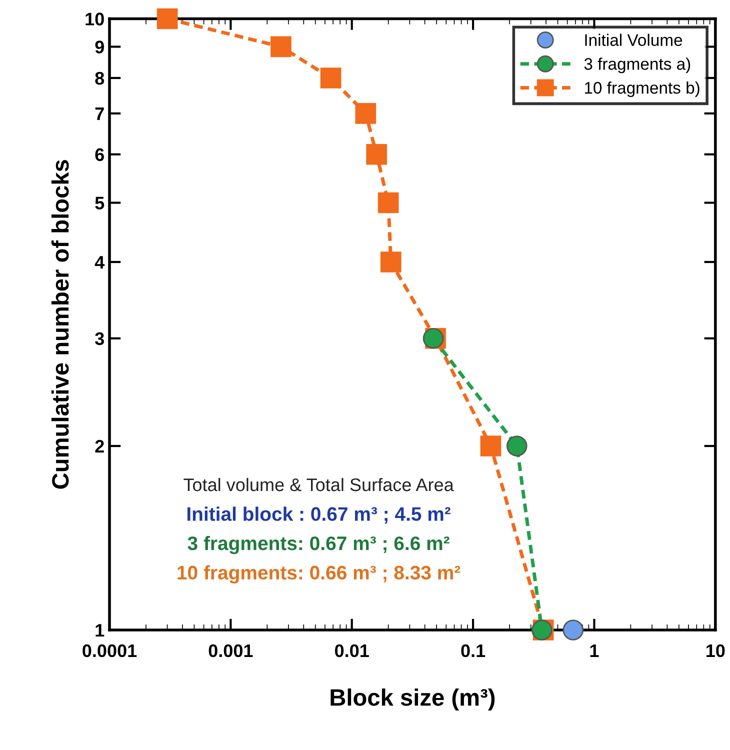 The height and width of the screenshot is (750, 730). What do you see at coordinates (633, 40) in the screenshot?
I see `legend-label: Initial Volume` at bounding box center [633, 40].